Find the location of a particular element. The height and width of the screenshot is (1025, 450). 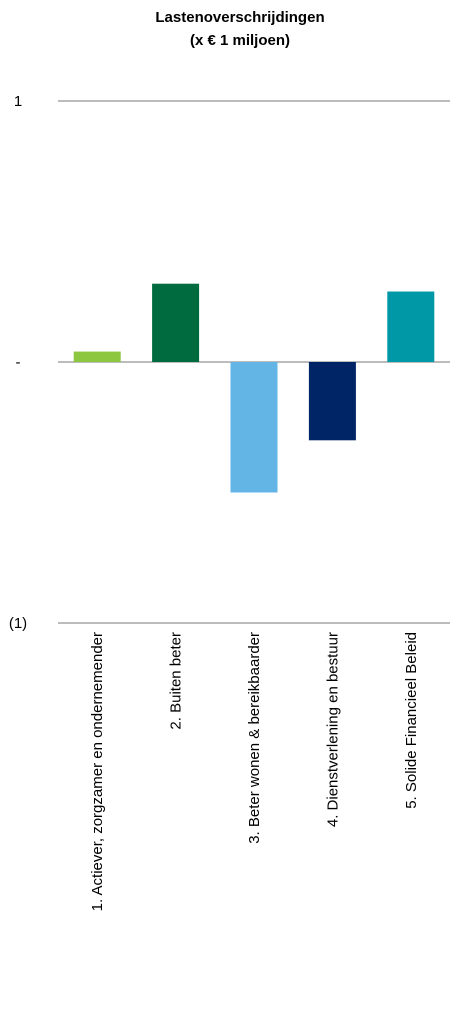

y-tick-label-1: - is located at coordinates (18, 362).